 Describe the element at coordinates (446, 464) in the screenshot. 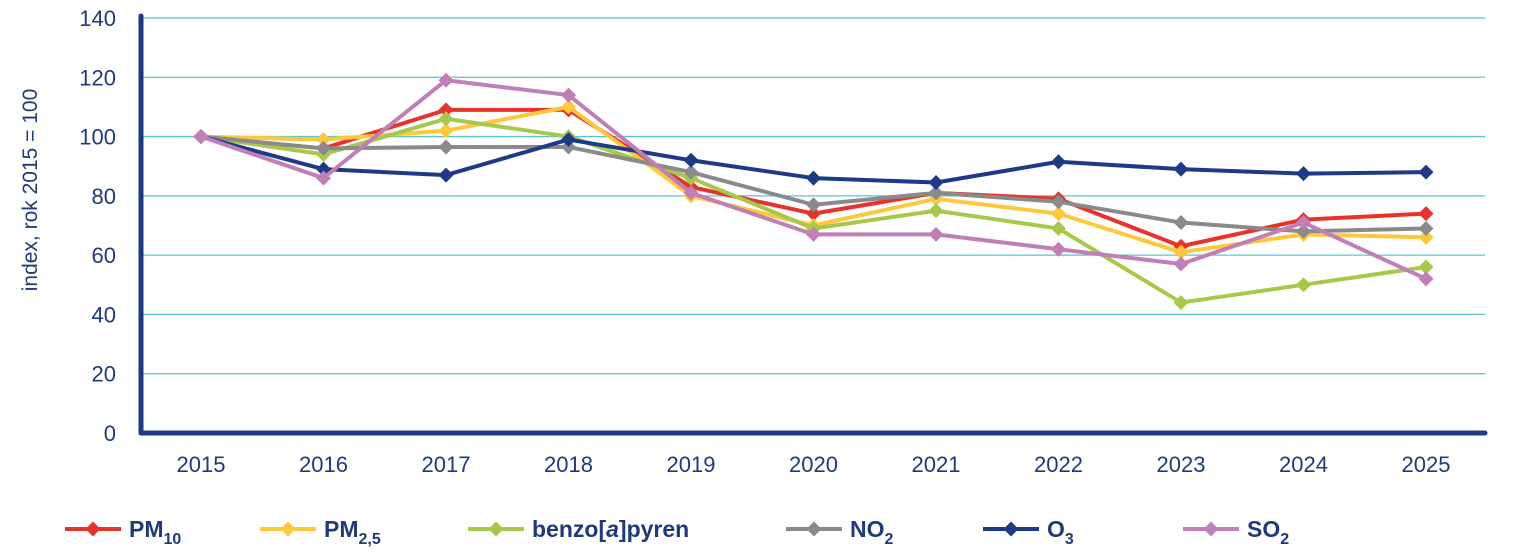

I see `x-tick-label: 2017` at that location.